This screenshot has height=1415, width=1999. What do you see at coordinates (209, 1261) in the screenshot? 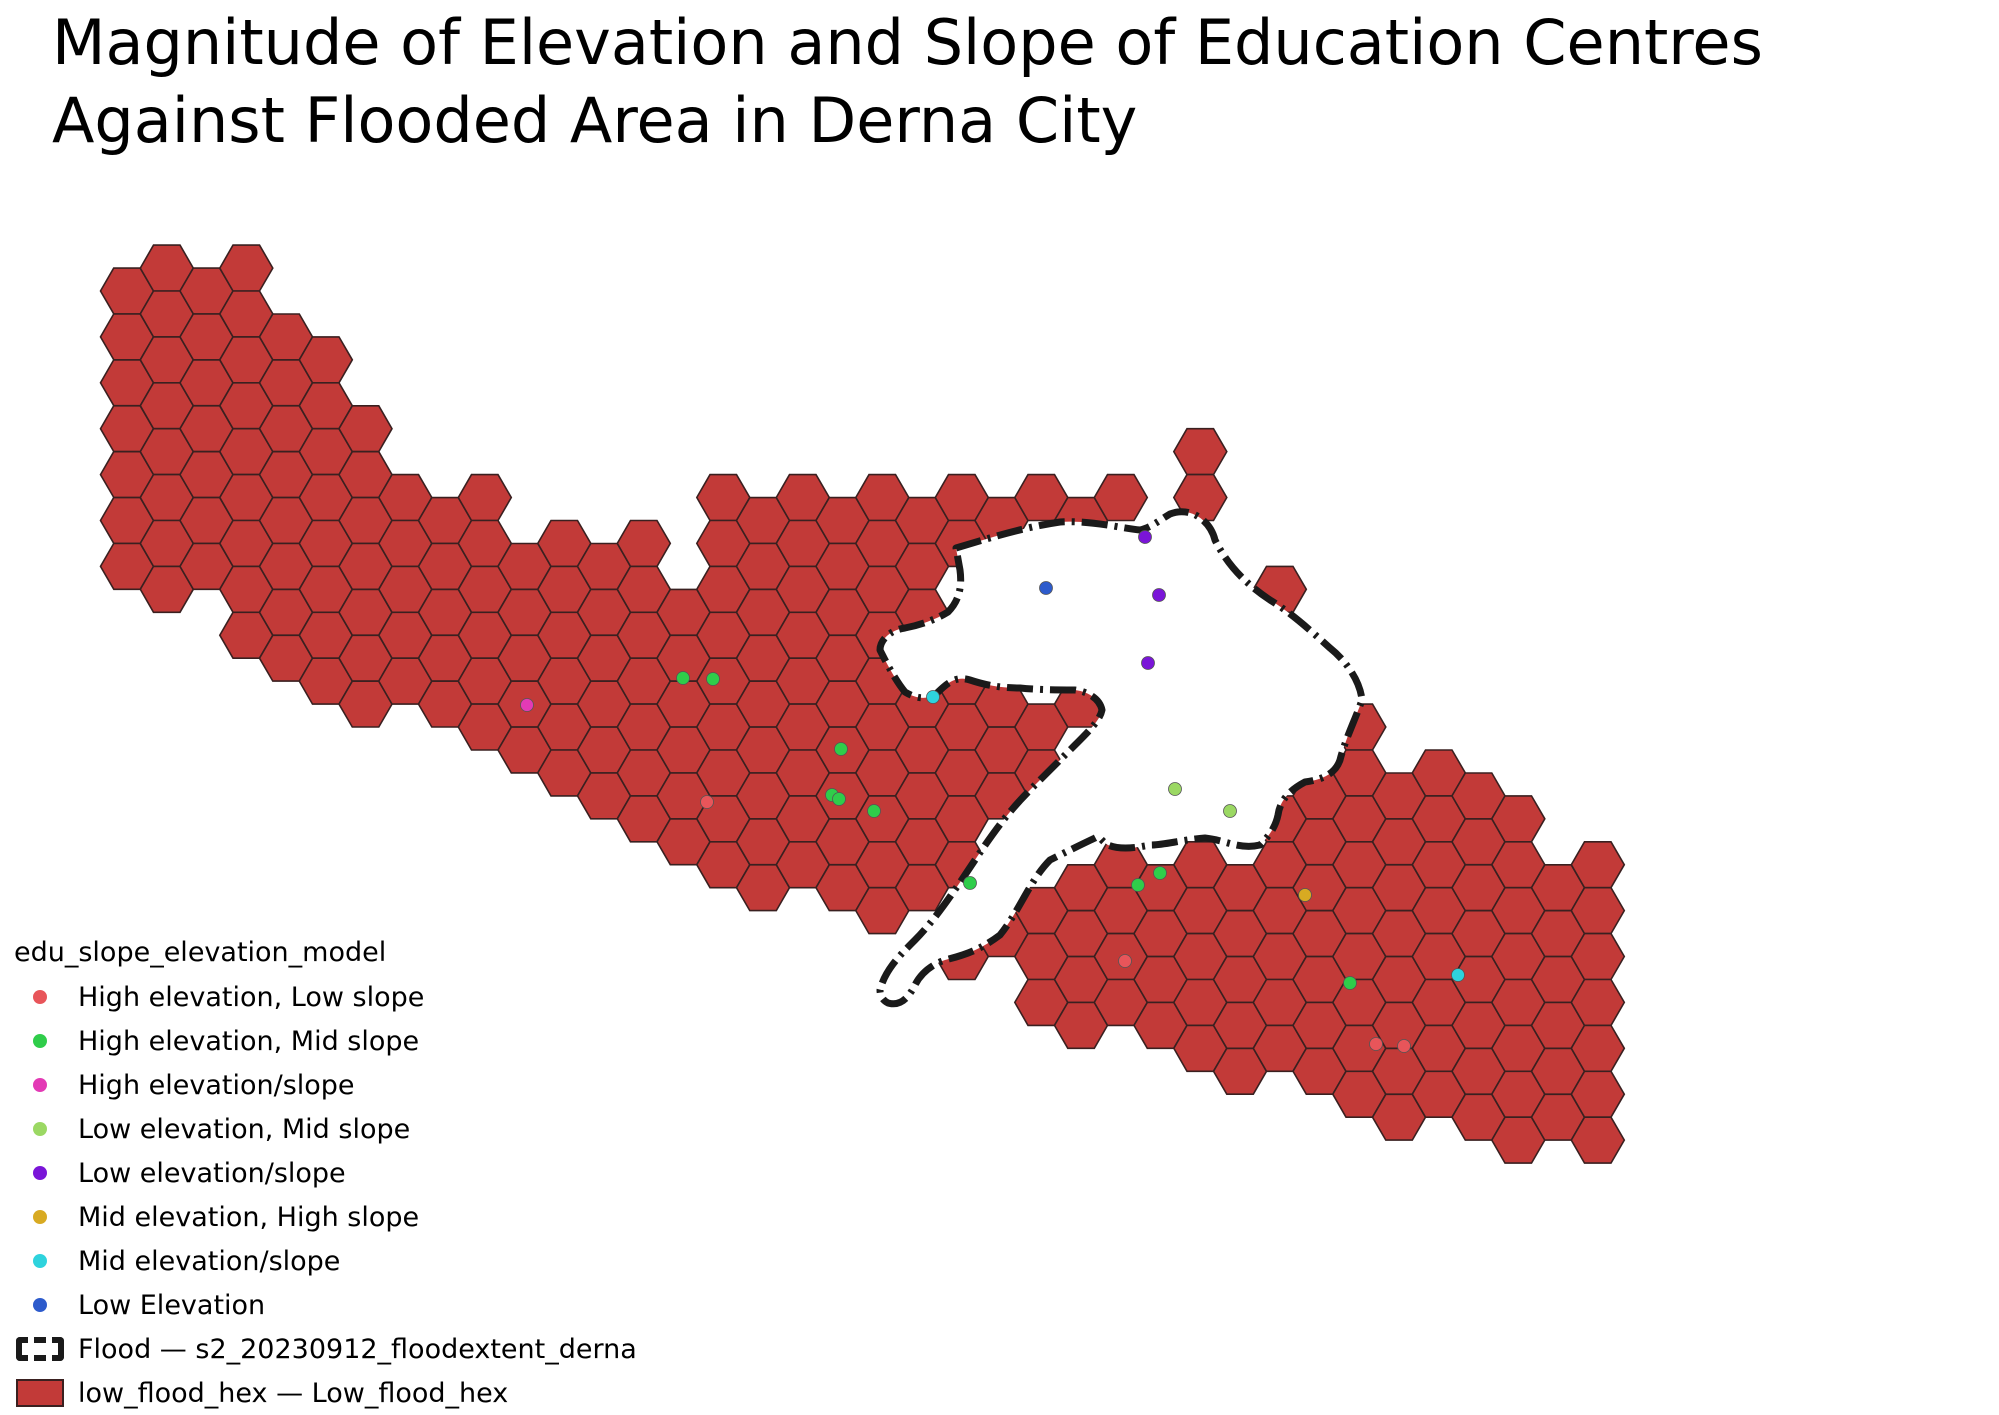
I see `legend-label-category: Mid elevation/slope` at bounding box center [209, 1261].